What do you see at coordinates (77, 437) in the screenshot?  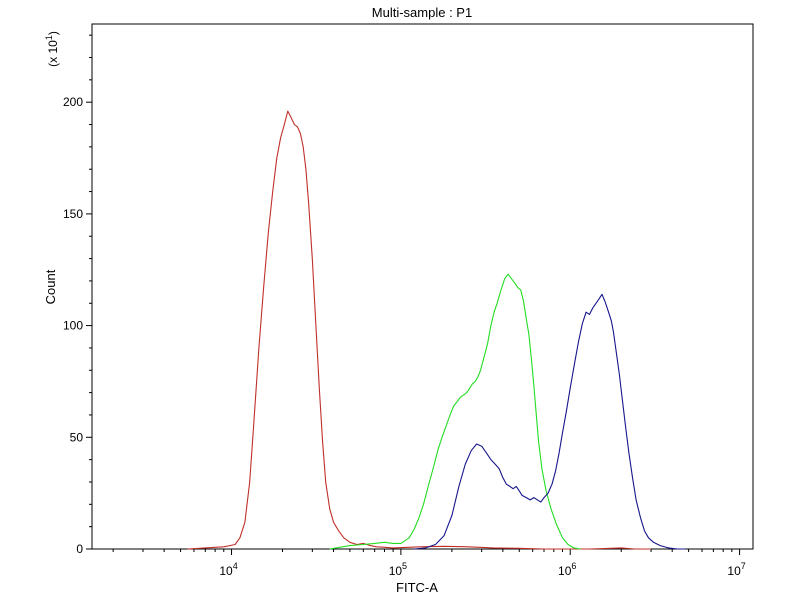 I see `y-tick-label: 50` at bounding box center [77, 437].